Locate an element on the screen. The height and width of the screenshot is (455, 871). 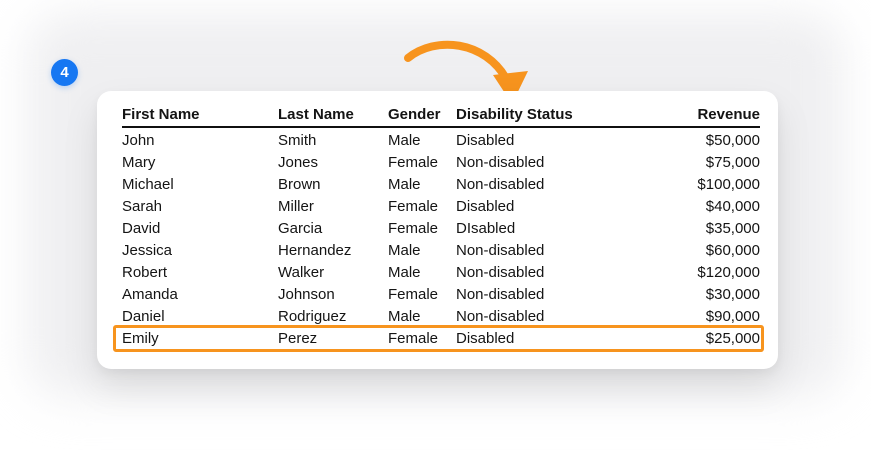
cell-last-name: Smith is located at coordinates (297, 140).